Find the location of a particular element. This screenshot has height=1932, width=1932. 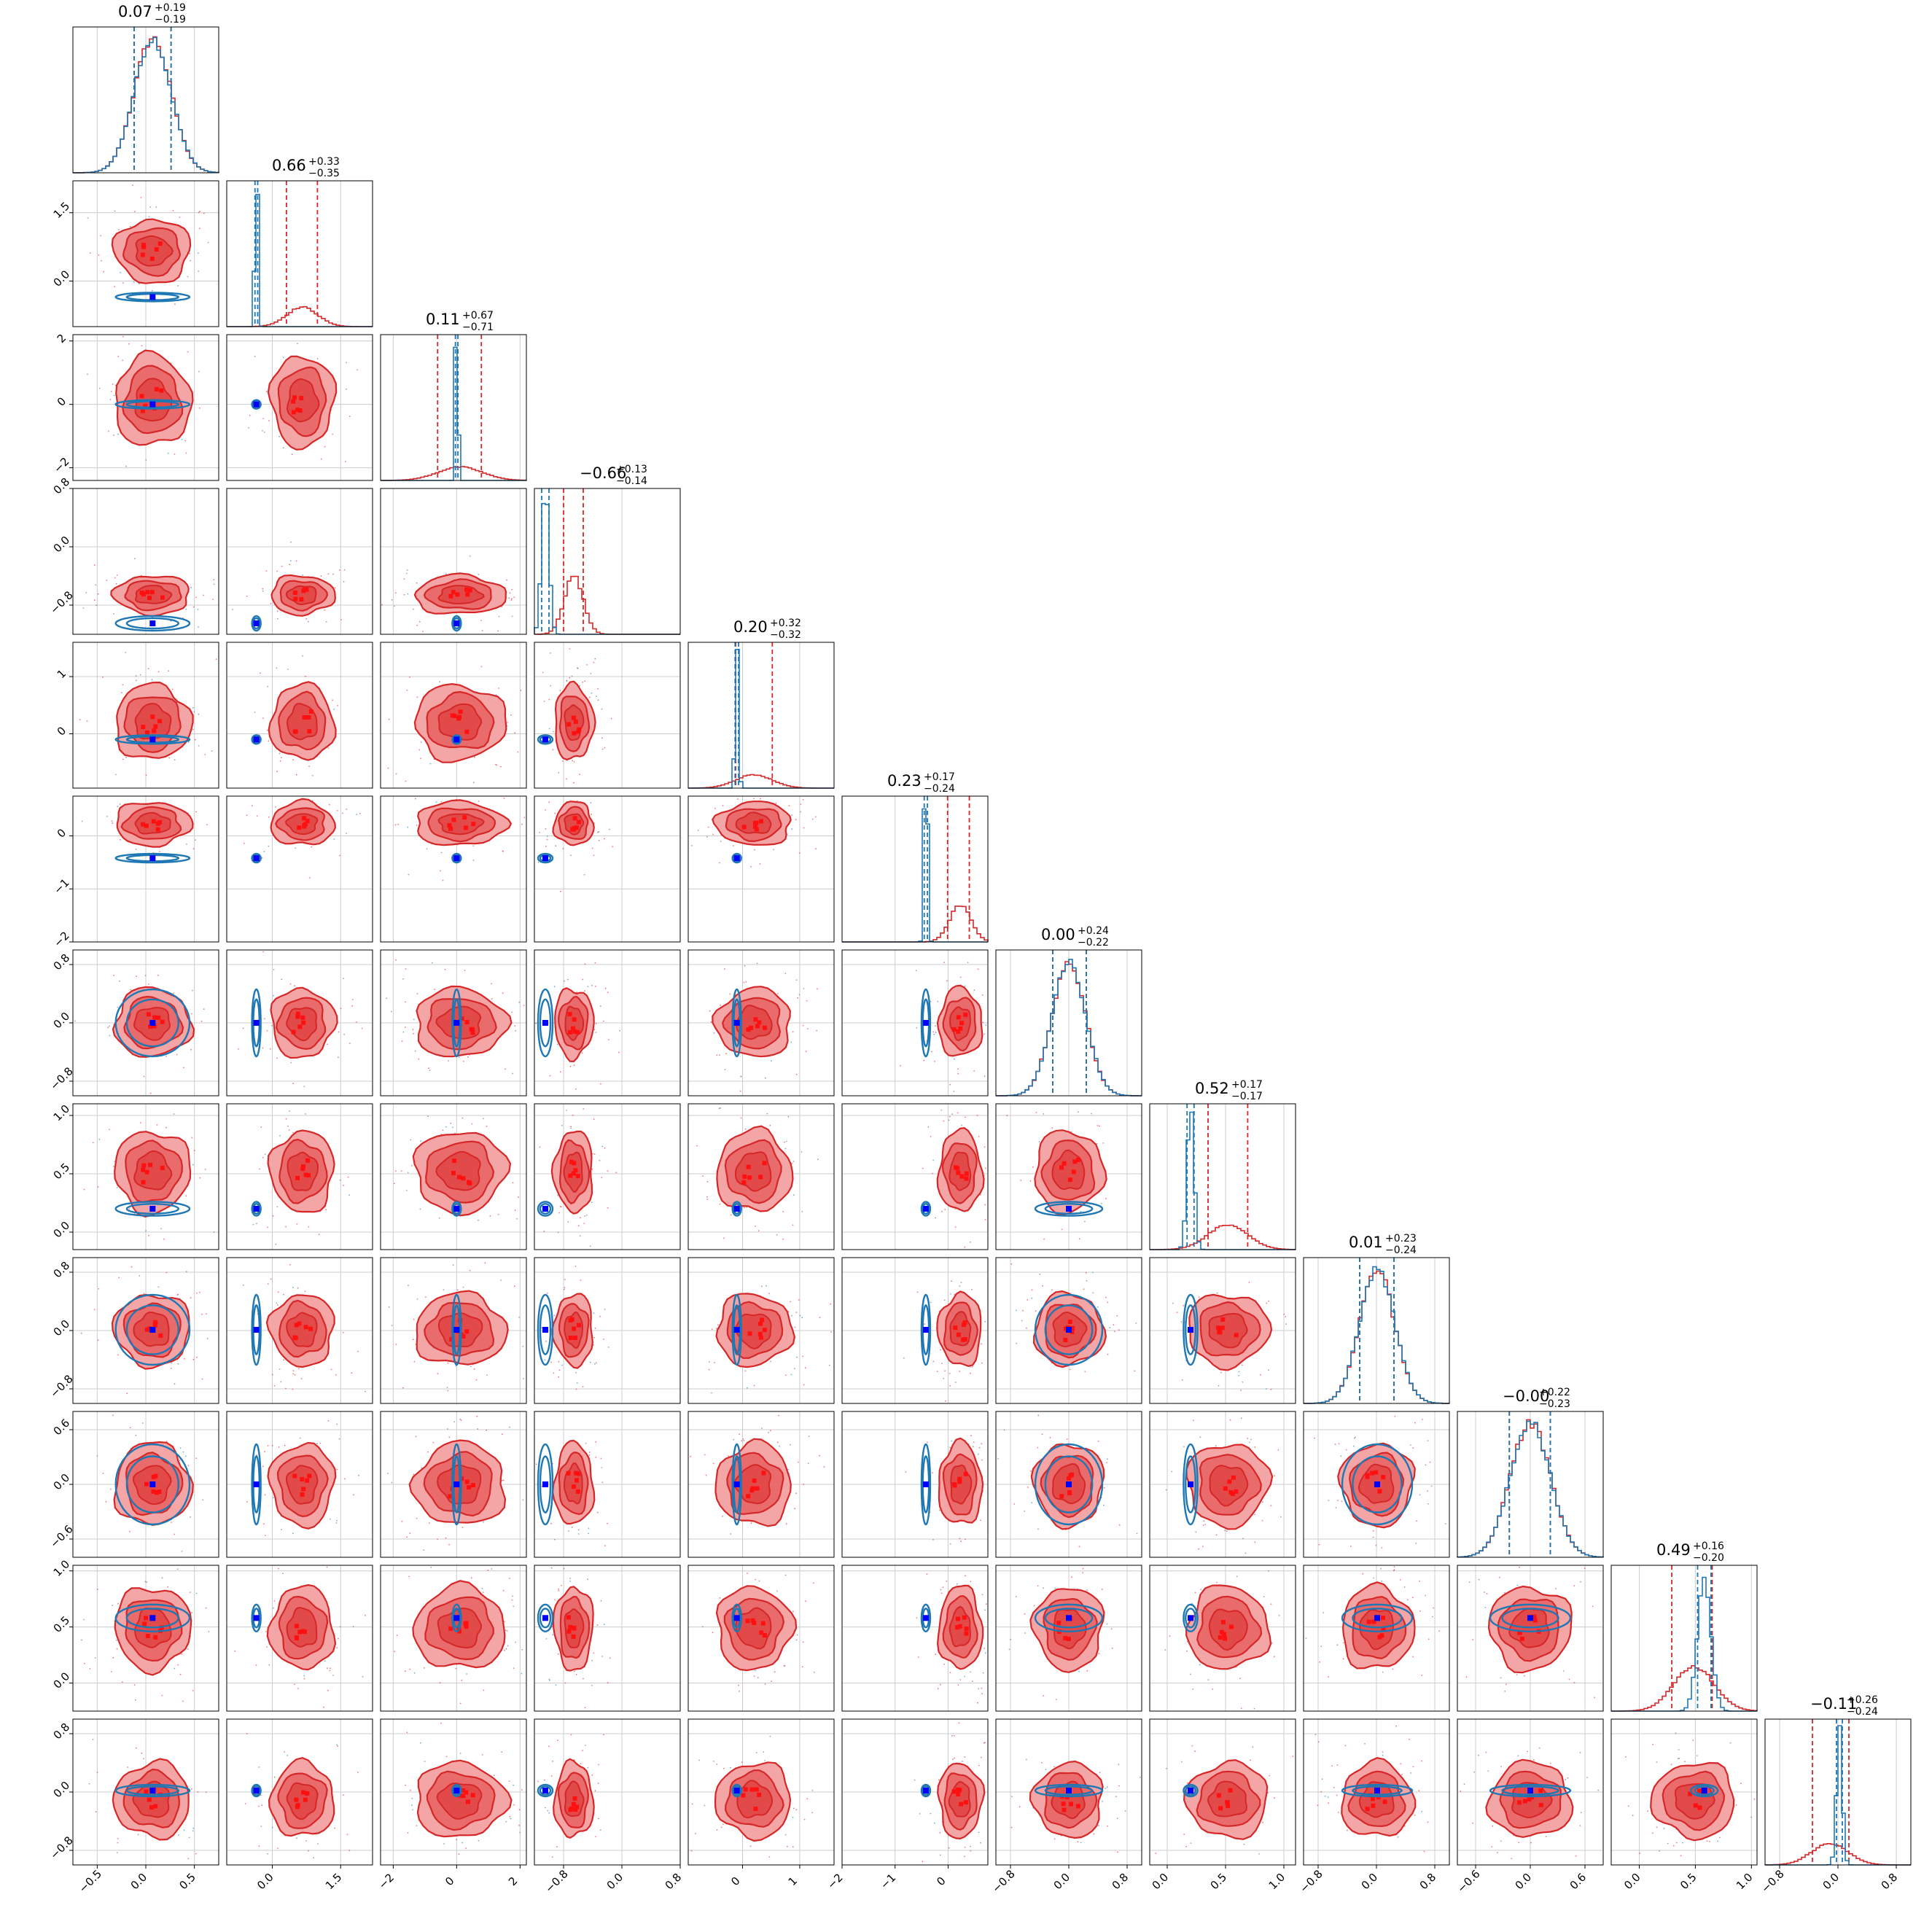

panel-3-0: −0.80.00.8 is located at coordinates (133, 555).